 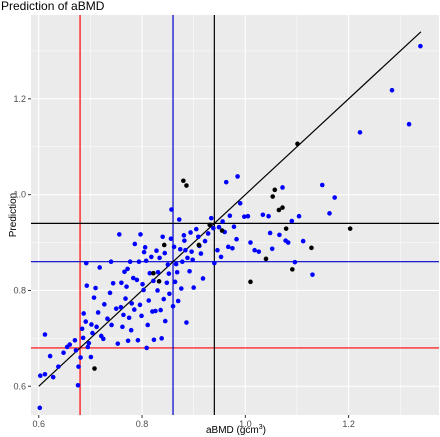 I want to click on y-tick-label: 0.6, so click(x=19, y=386).